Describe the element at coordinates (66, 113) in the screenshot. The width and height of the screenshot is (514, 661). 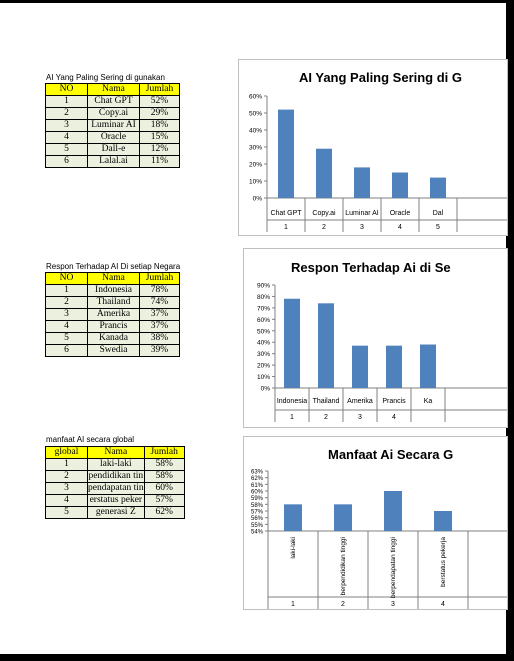
I see `table-cell: 2` at that location.